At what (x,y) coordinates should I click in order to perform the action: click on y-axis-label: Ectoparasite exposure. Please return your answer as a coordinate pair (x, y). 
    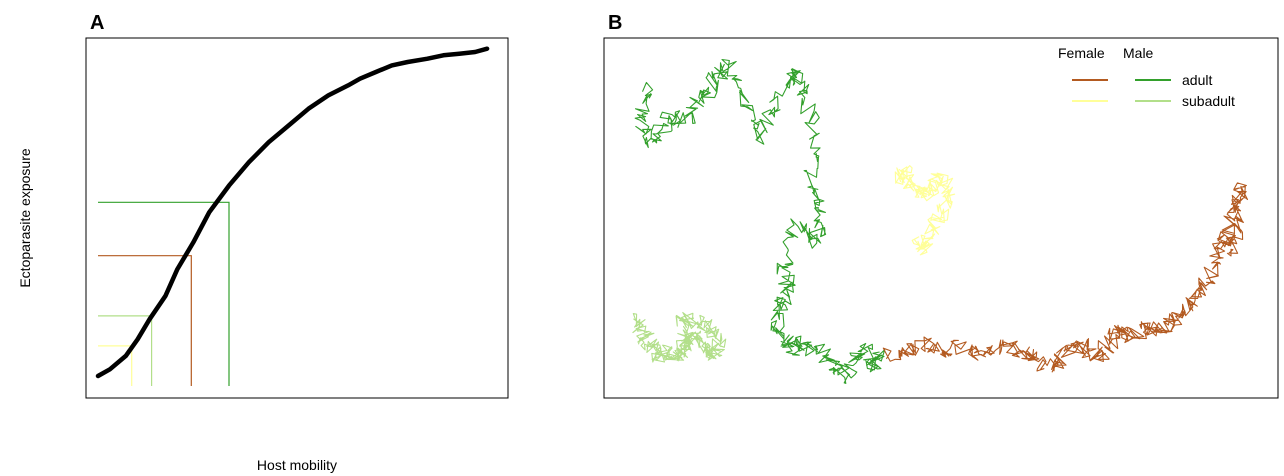
    Looking at the image, I should click on (25, 218).